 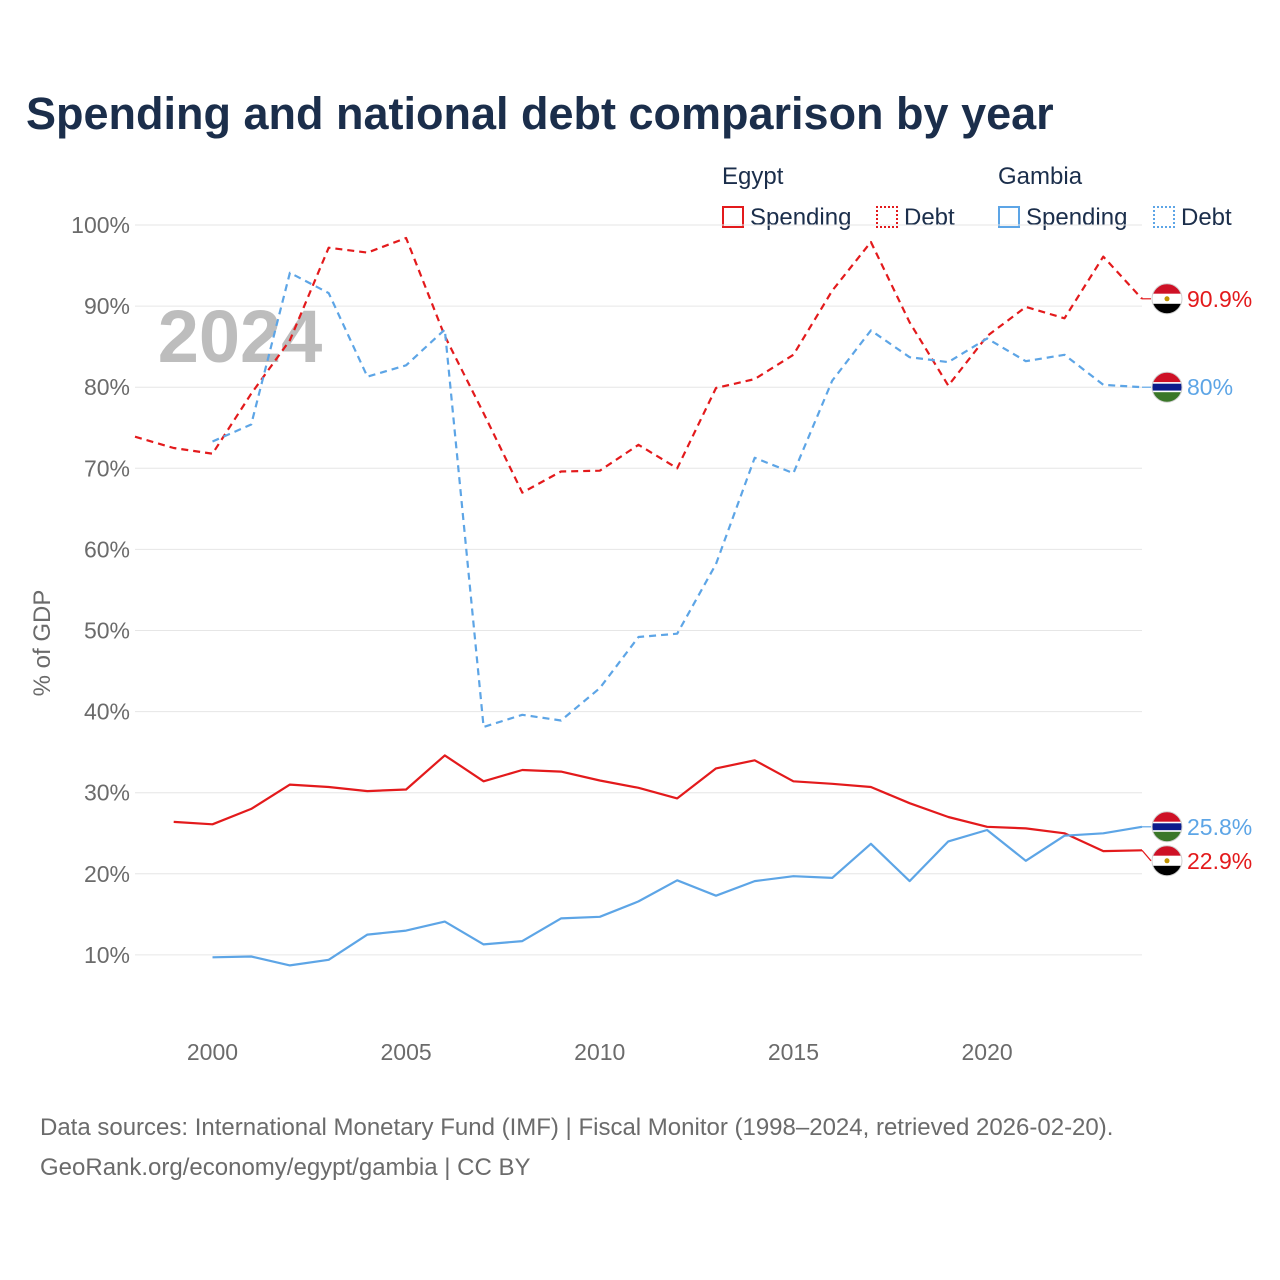 I want to click on series-line-egypt-spending, so click(x=658, y=803).